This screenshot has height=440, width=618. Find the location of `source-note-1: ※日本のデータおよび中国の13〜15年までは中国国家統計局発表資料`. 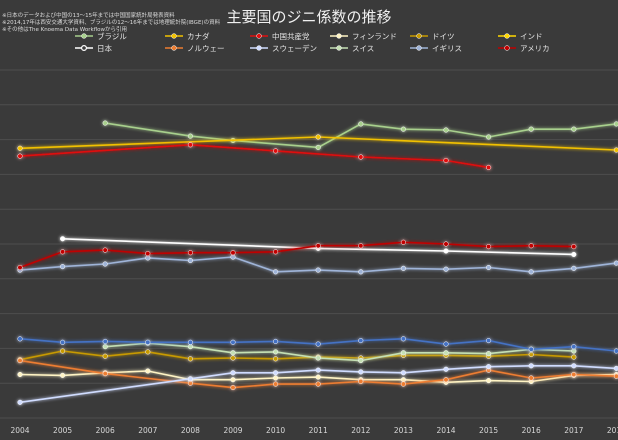

source-note-1: ※日本のデータおよび中国の13〜15年までは中国国家統計局発表資料 is located at coordinates (88, 16).